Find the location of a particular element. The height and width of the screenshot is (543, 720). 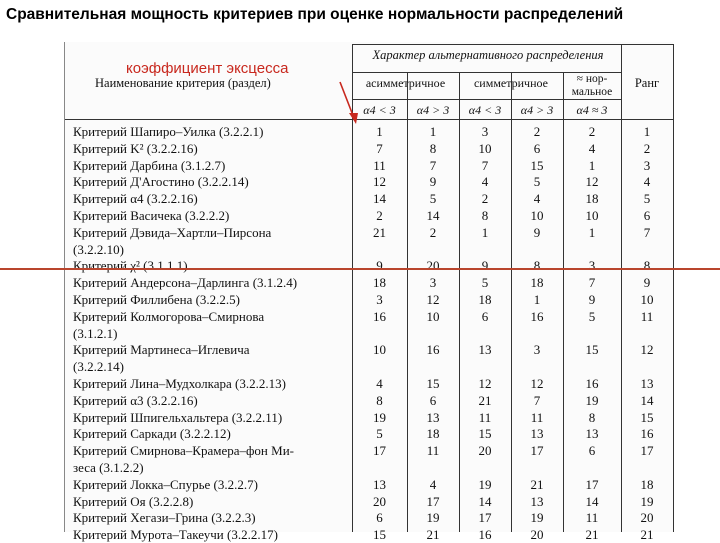

criterion-name-header: Наименование критерия (раздел) is located at coordinates (183, 83).